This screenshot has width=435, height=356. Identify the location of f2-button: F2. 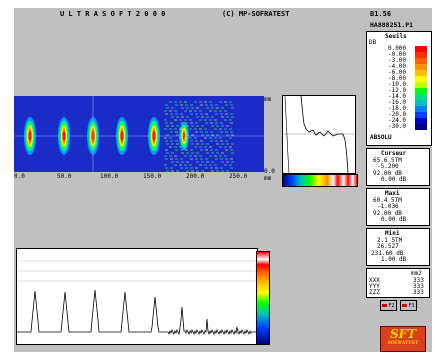
(388, 305).